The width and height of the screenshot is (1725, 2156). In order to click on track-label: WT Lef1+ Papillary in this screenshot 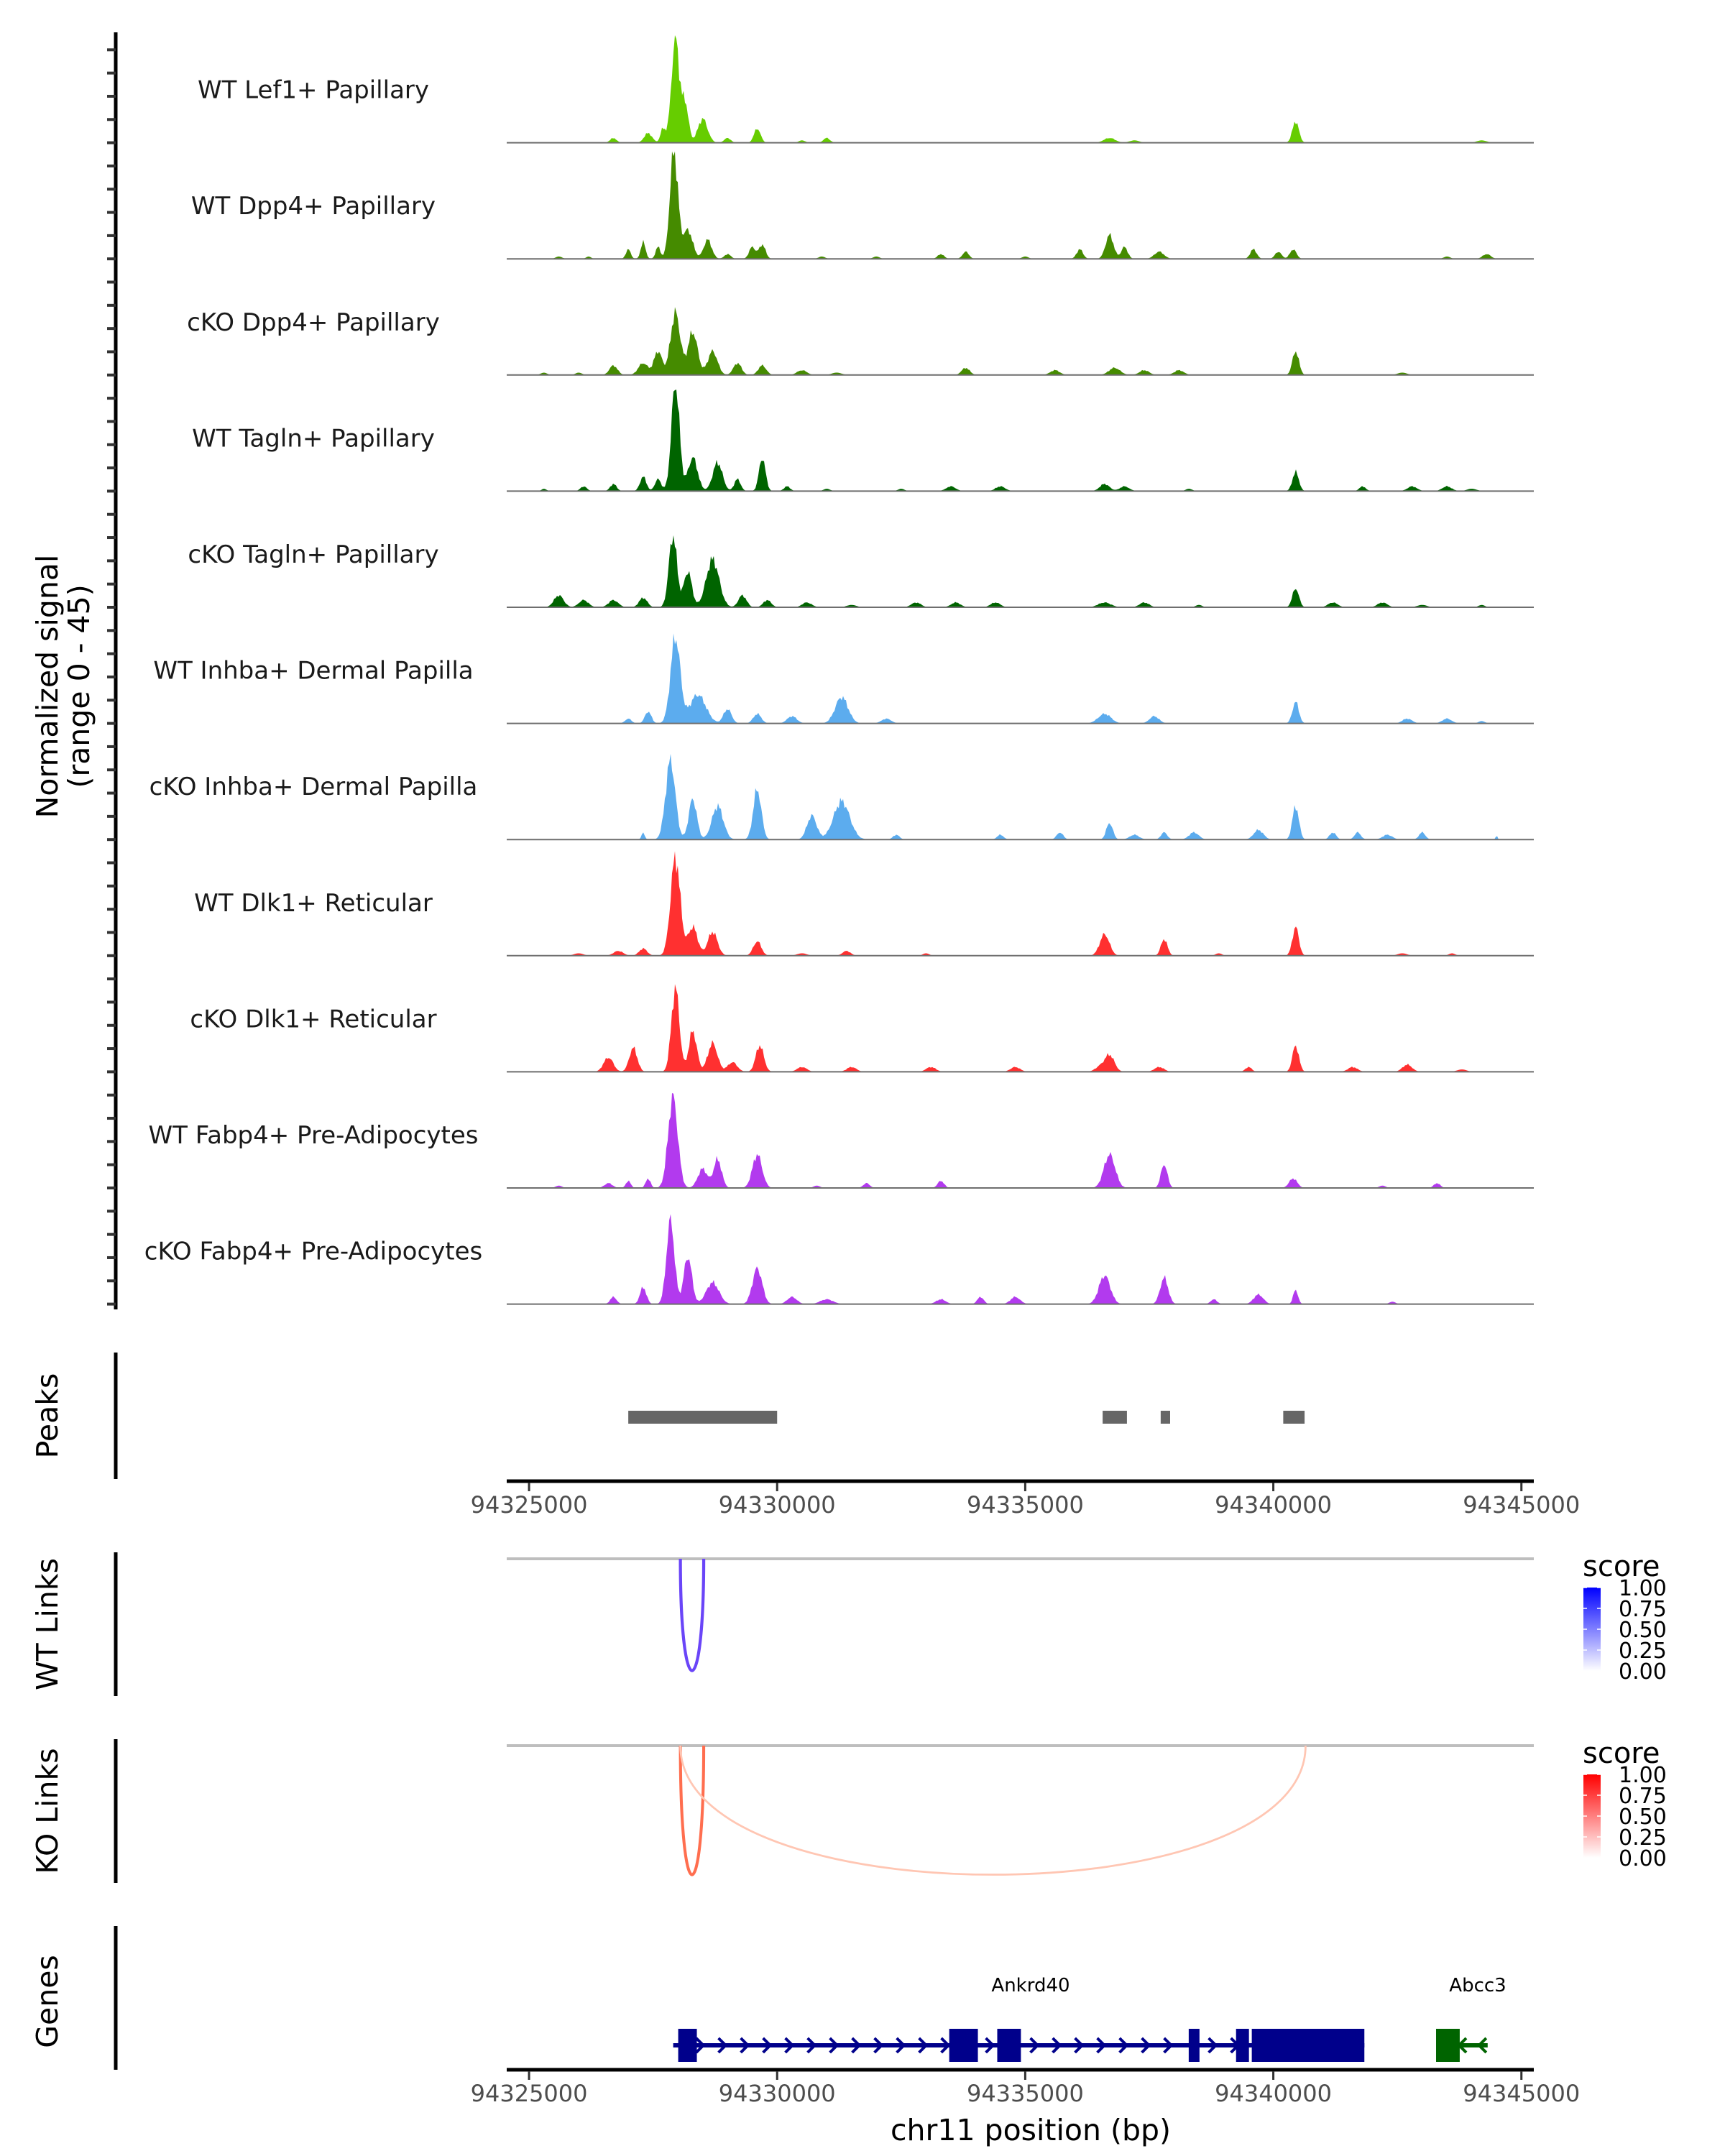, I will do `click(313, 91)`.